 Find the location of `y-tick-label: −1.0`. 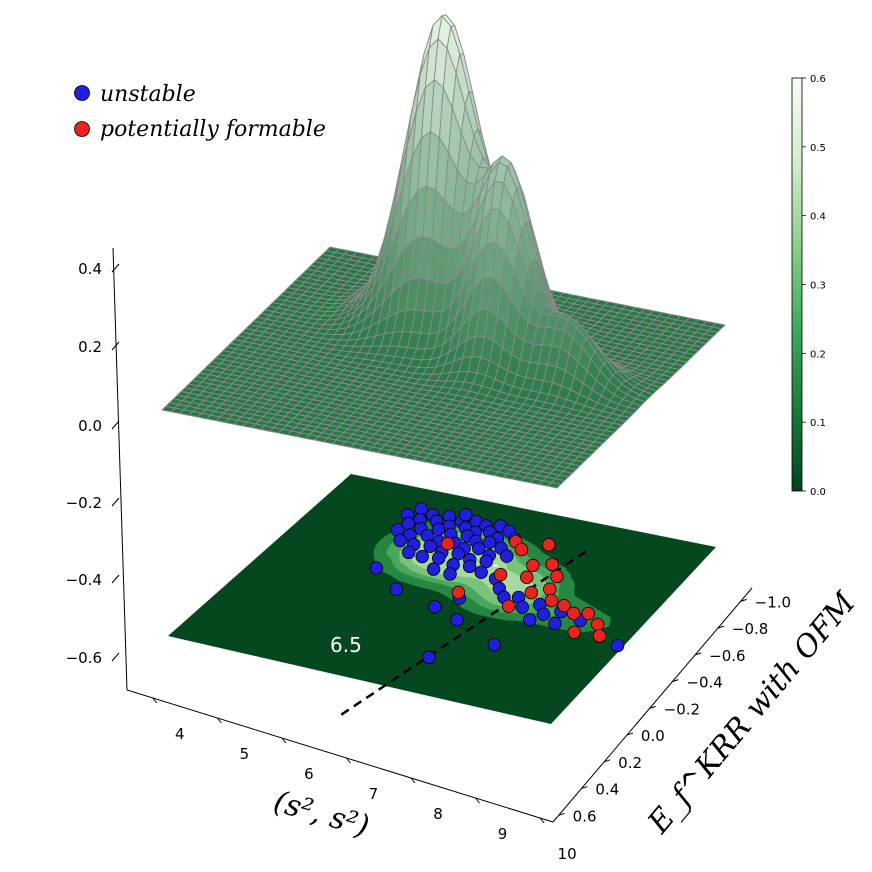

y-tick-label: −1.0 is located at coordinates (773, 602).